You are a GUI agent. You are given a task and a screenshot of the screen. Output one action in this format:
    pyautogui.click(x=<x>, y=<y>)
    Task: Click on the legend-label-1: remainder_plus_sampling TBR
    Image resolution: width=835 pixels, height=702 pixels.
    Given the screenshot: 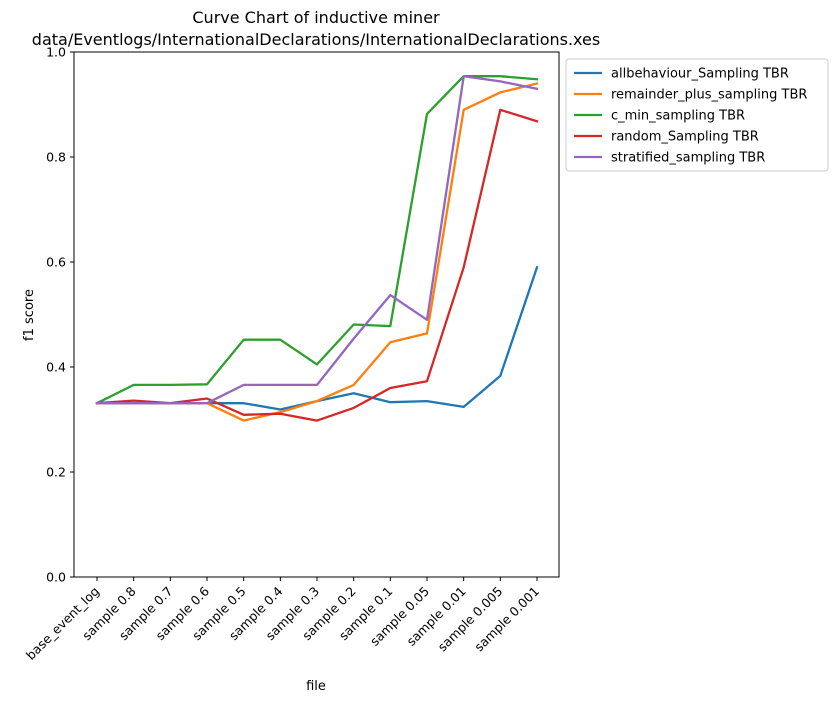 What is the action you would take?
    pyautogui.click(x=709, y=95)
    